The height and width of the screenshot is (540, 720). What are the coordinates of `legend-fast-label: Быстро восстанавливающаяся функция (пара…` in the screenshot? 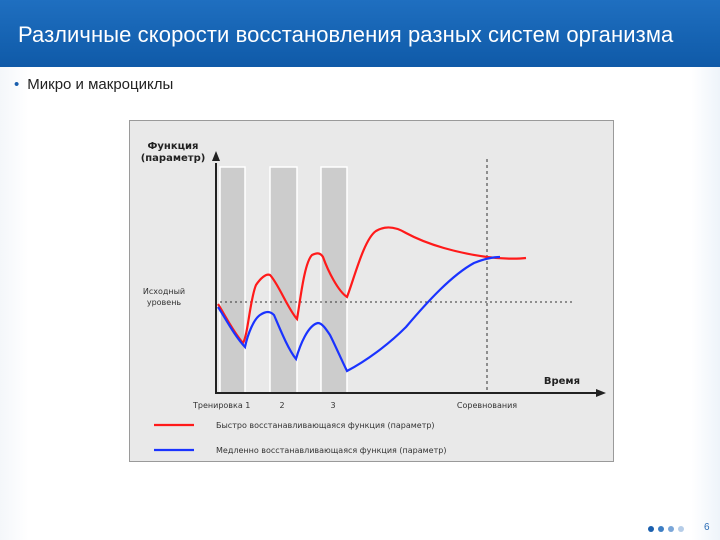 It's located at (325, 425).